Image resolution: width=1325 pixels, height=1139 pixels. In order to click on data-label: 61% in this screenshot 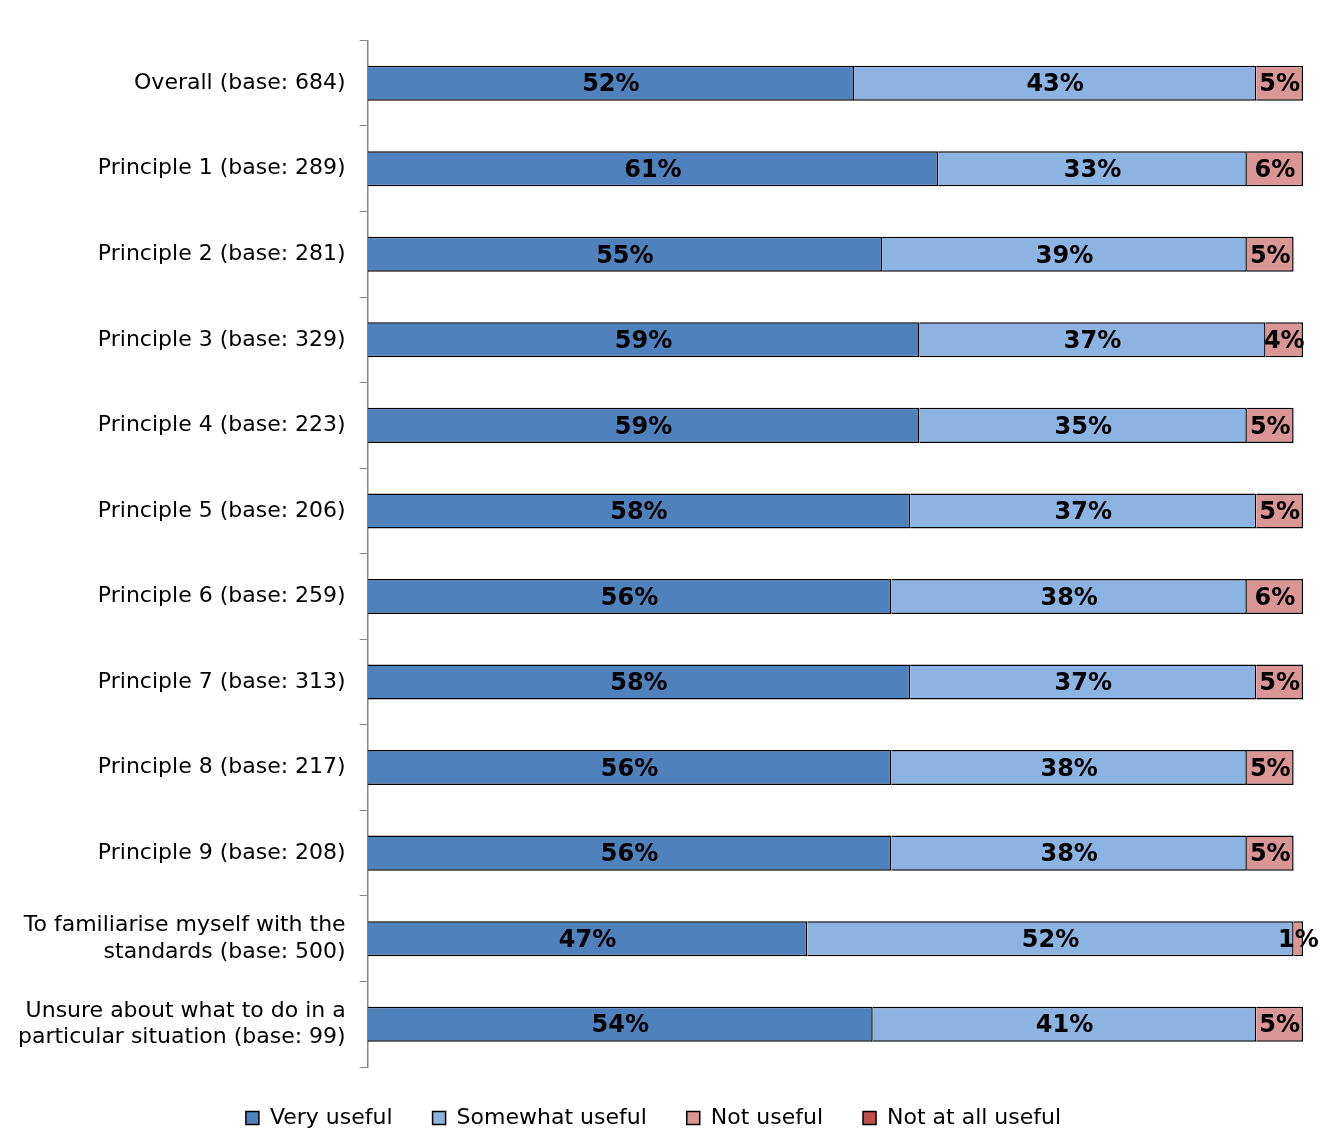, I will do `click(653, 168)`.